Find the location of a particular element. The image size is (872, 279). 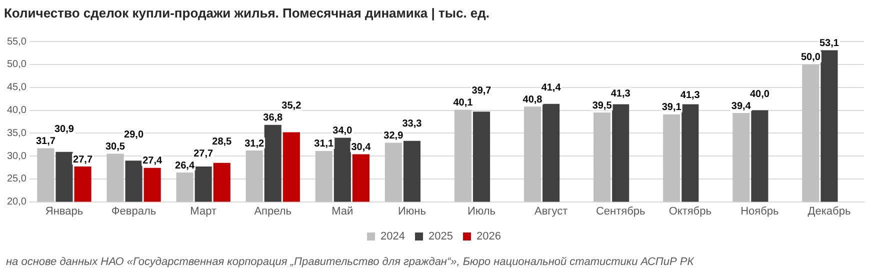

data-label: 29,0 is located at coordinates (134, 134).